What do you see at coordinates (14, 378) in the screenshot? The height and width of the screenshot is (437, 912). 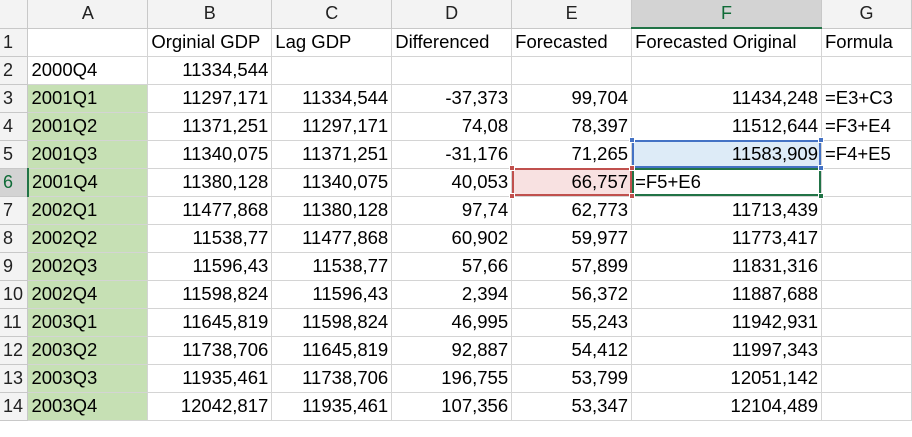 I see `row-header: 13` at bounding box center [14, 378].